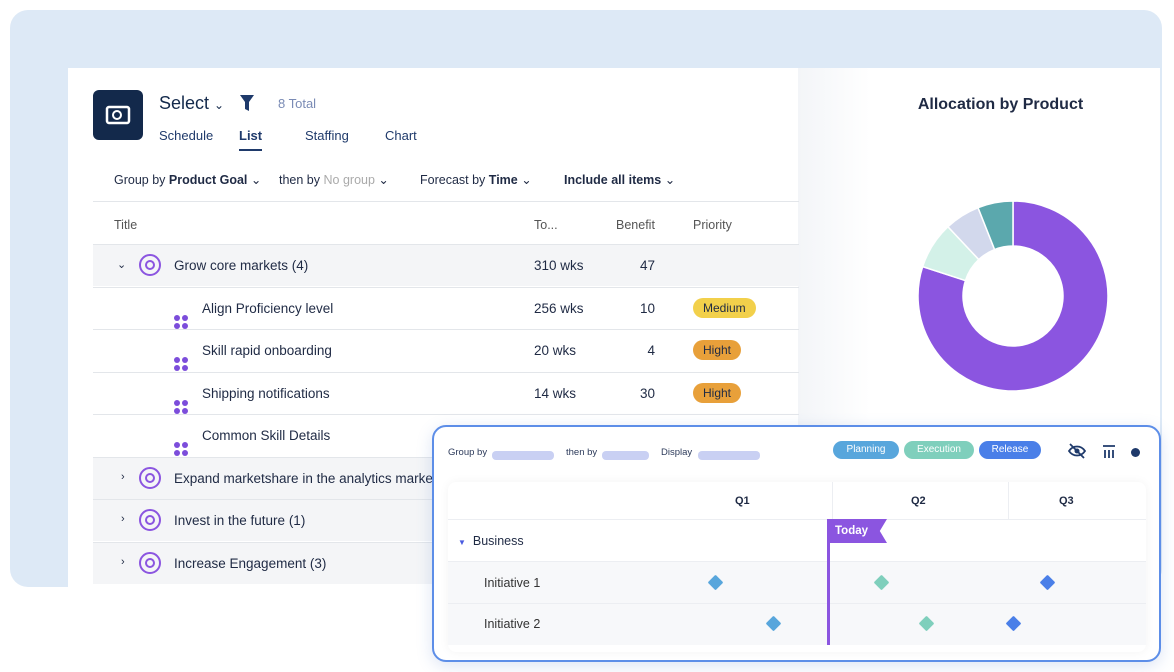 This screenshot has width=1174, height=672. I want to click on group-by-dropdown: Group by Product Goal ⌄, so click(188, 180).